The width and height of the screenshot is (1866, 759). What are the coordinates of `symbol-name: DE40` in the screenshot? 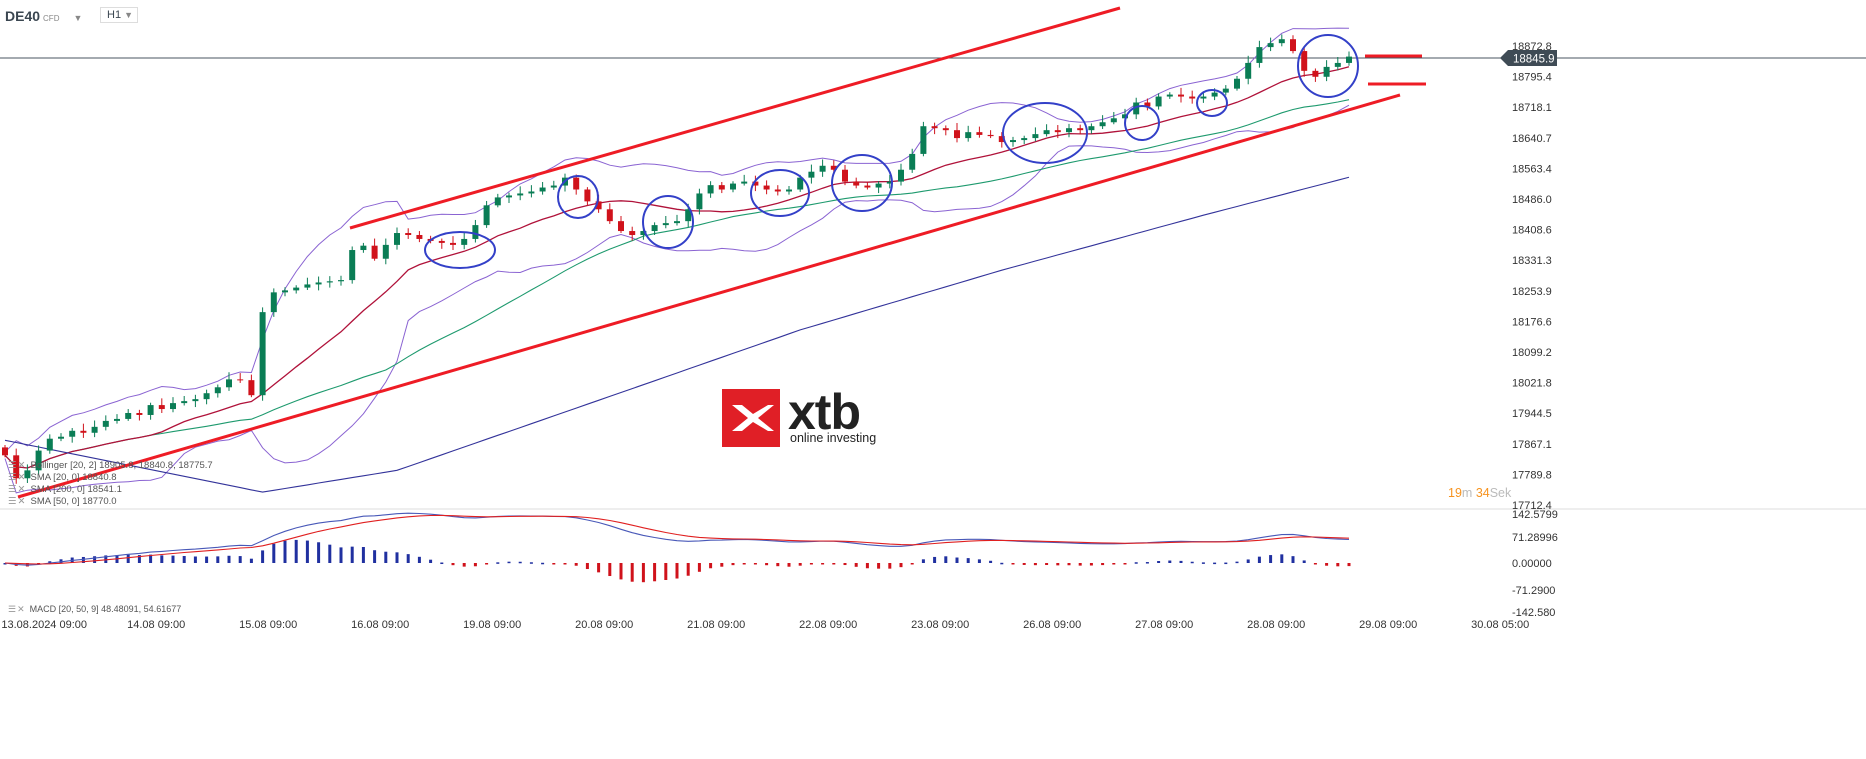 It's located at (23, 16).